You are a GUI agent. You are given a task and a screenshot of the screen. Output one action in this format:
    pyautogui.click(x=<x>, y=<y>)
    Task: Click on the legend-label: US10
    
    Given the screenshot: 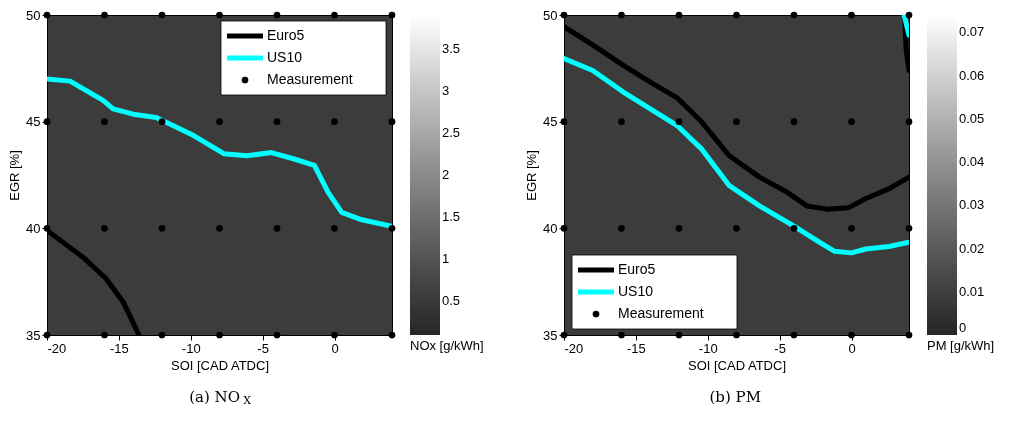 What is the action you would take?
    pyautogui.click(x=636, y=291)
    